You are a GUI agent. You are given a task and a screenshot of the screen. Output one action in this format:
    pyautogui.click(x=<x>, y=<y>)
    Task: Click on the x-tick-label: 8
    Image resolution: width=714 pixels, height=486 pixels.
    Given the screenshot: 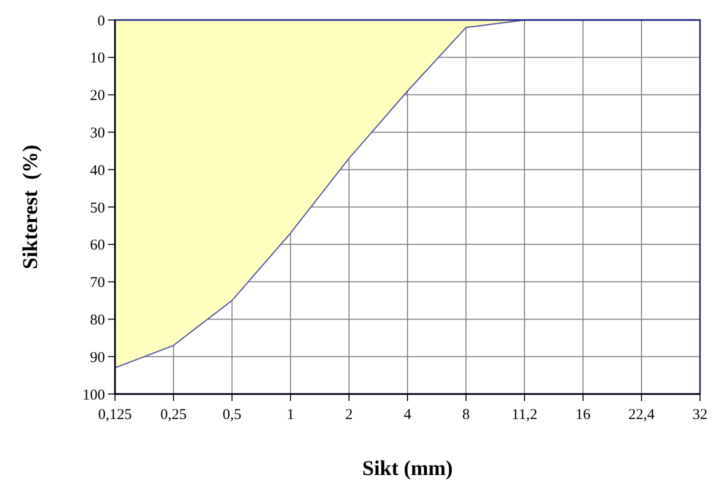 What is the action you would take?
    pyautogui.click(x=466, y=415)
    